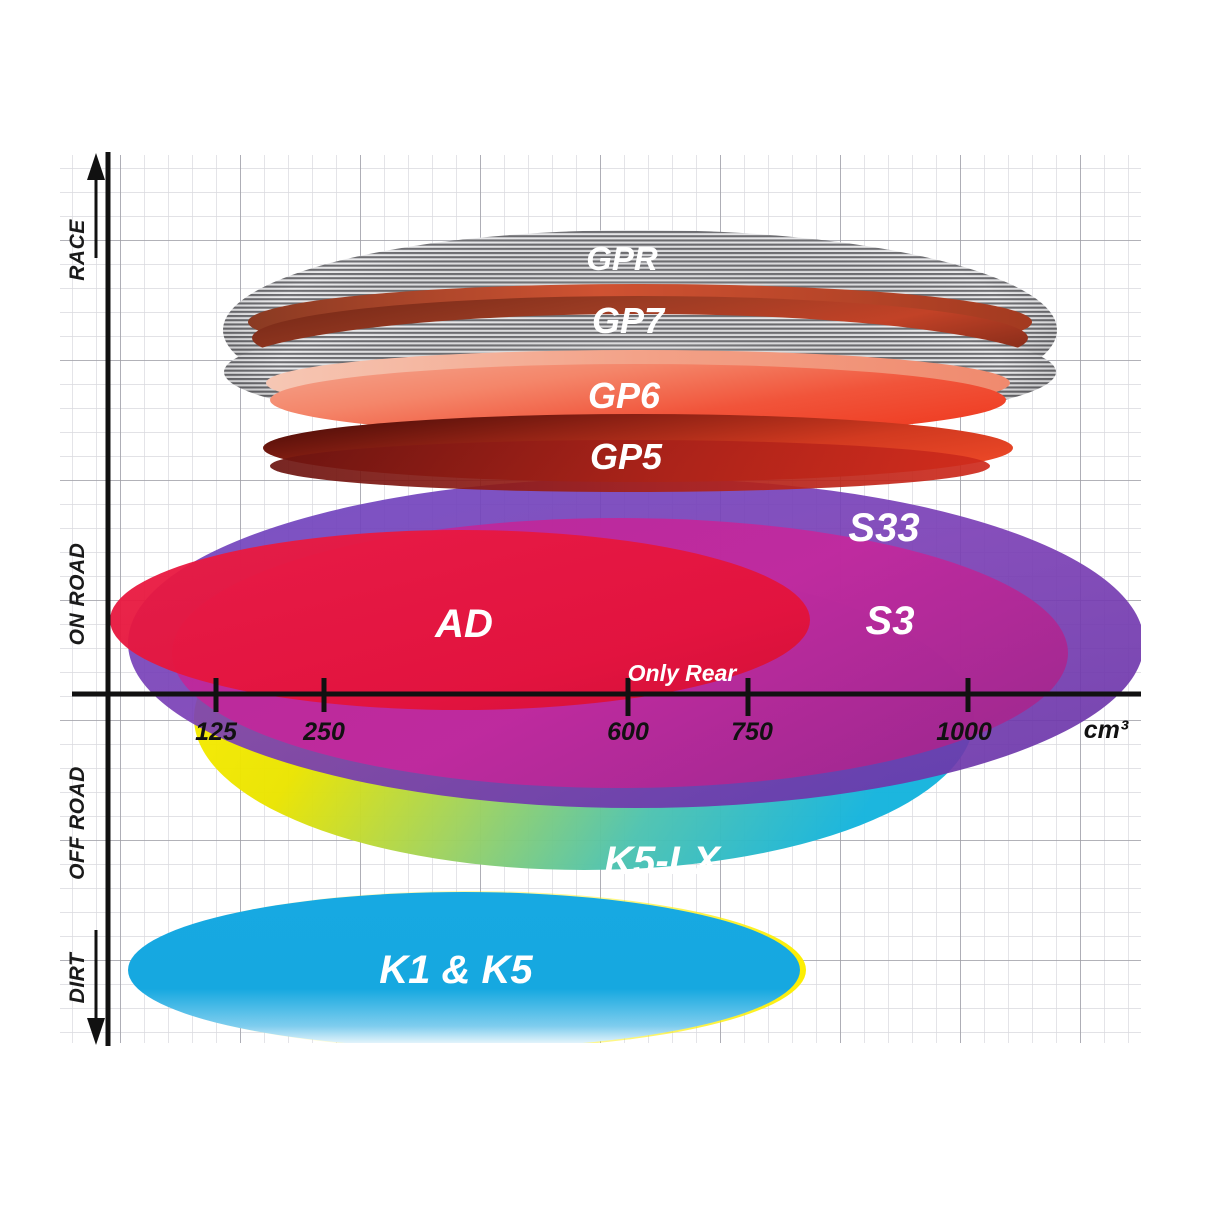 The image size is (1214, 1214). I want to click on x-axis-unit-label: cm³, so click(1106, 730).